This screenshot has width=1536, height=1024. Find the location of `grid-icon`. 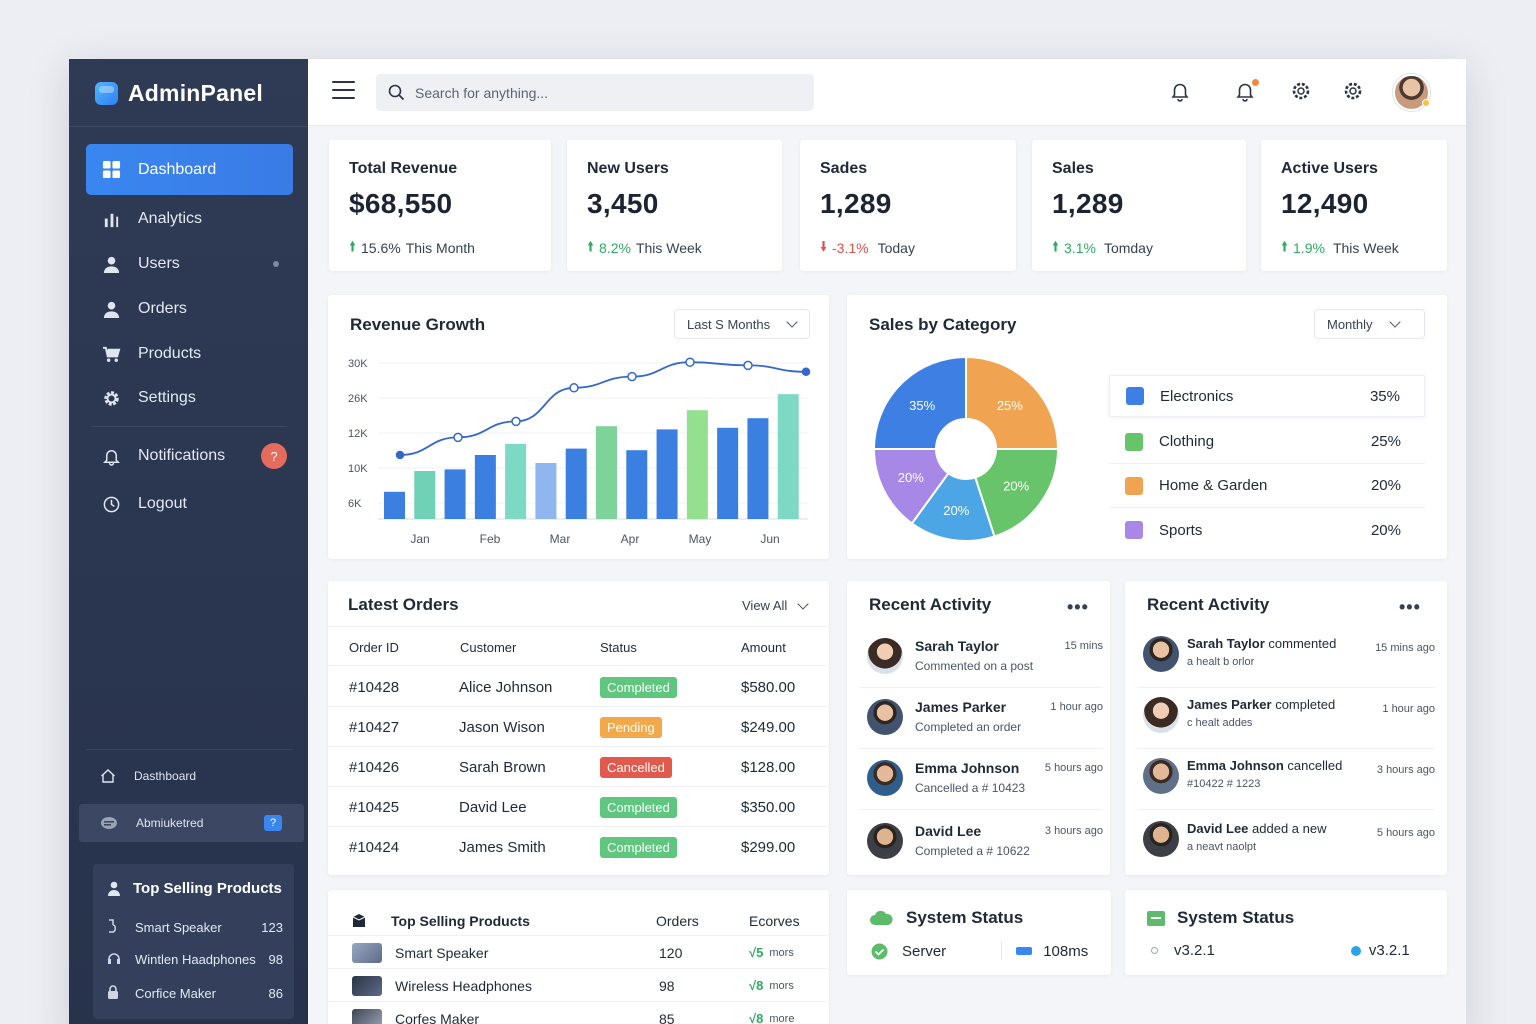

grid-icon is located at coordinates (111, 169).